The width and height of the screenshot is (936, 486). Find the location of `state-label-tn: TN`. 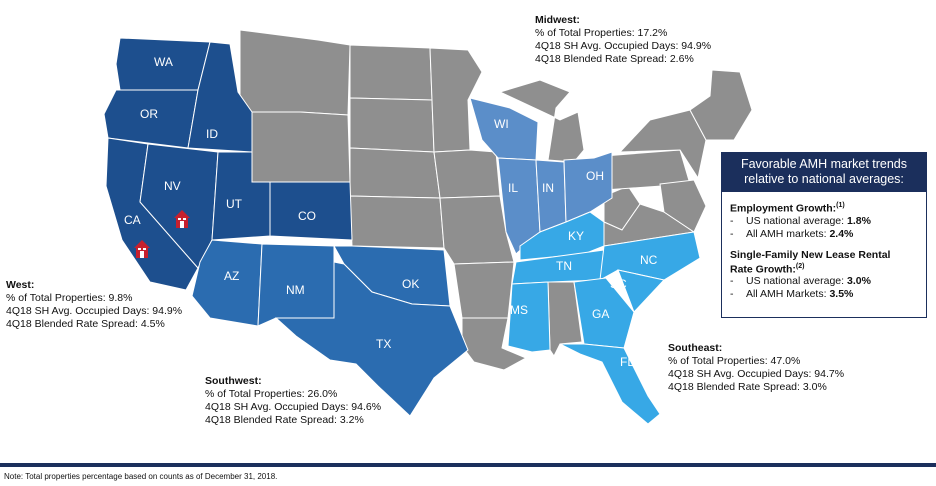

state-label-tn: TN is located at coordinates (564, 266).